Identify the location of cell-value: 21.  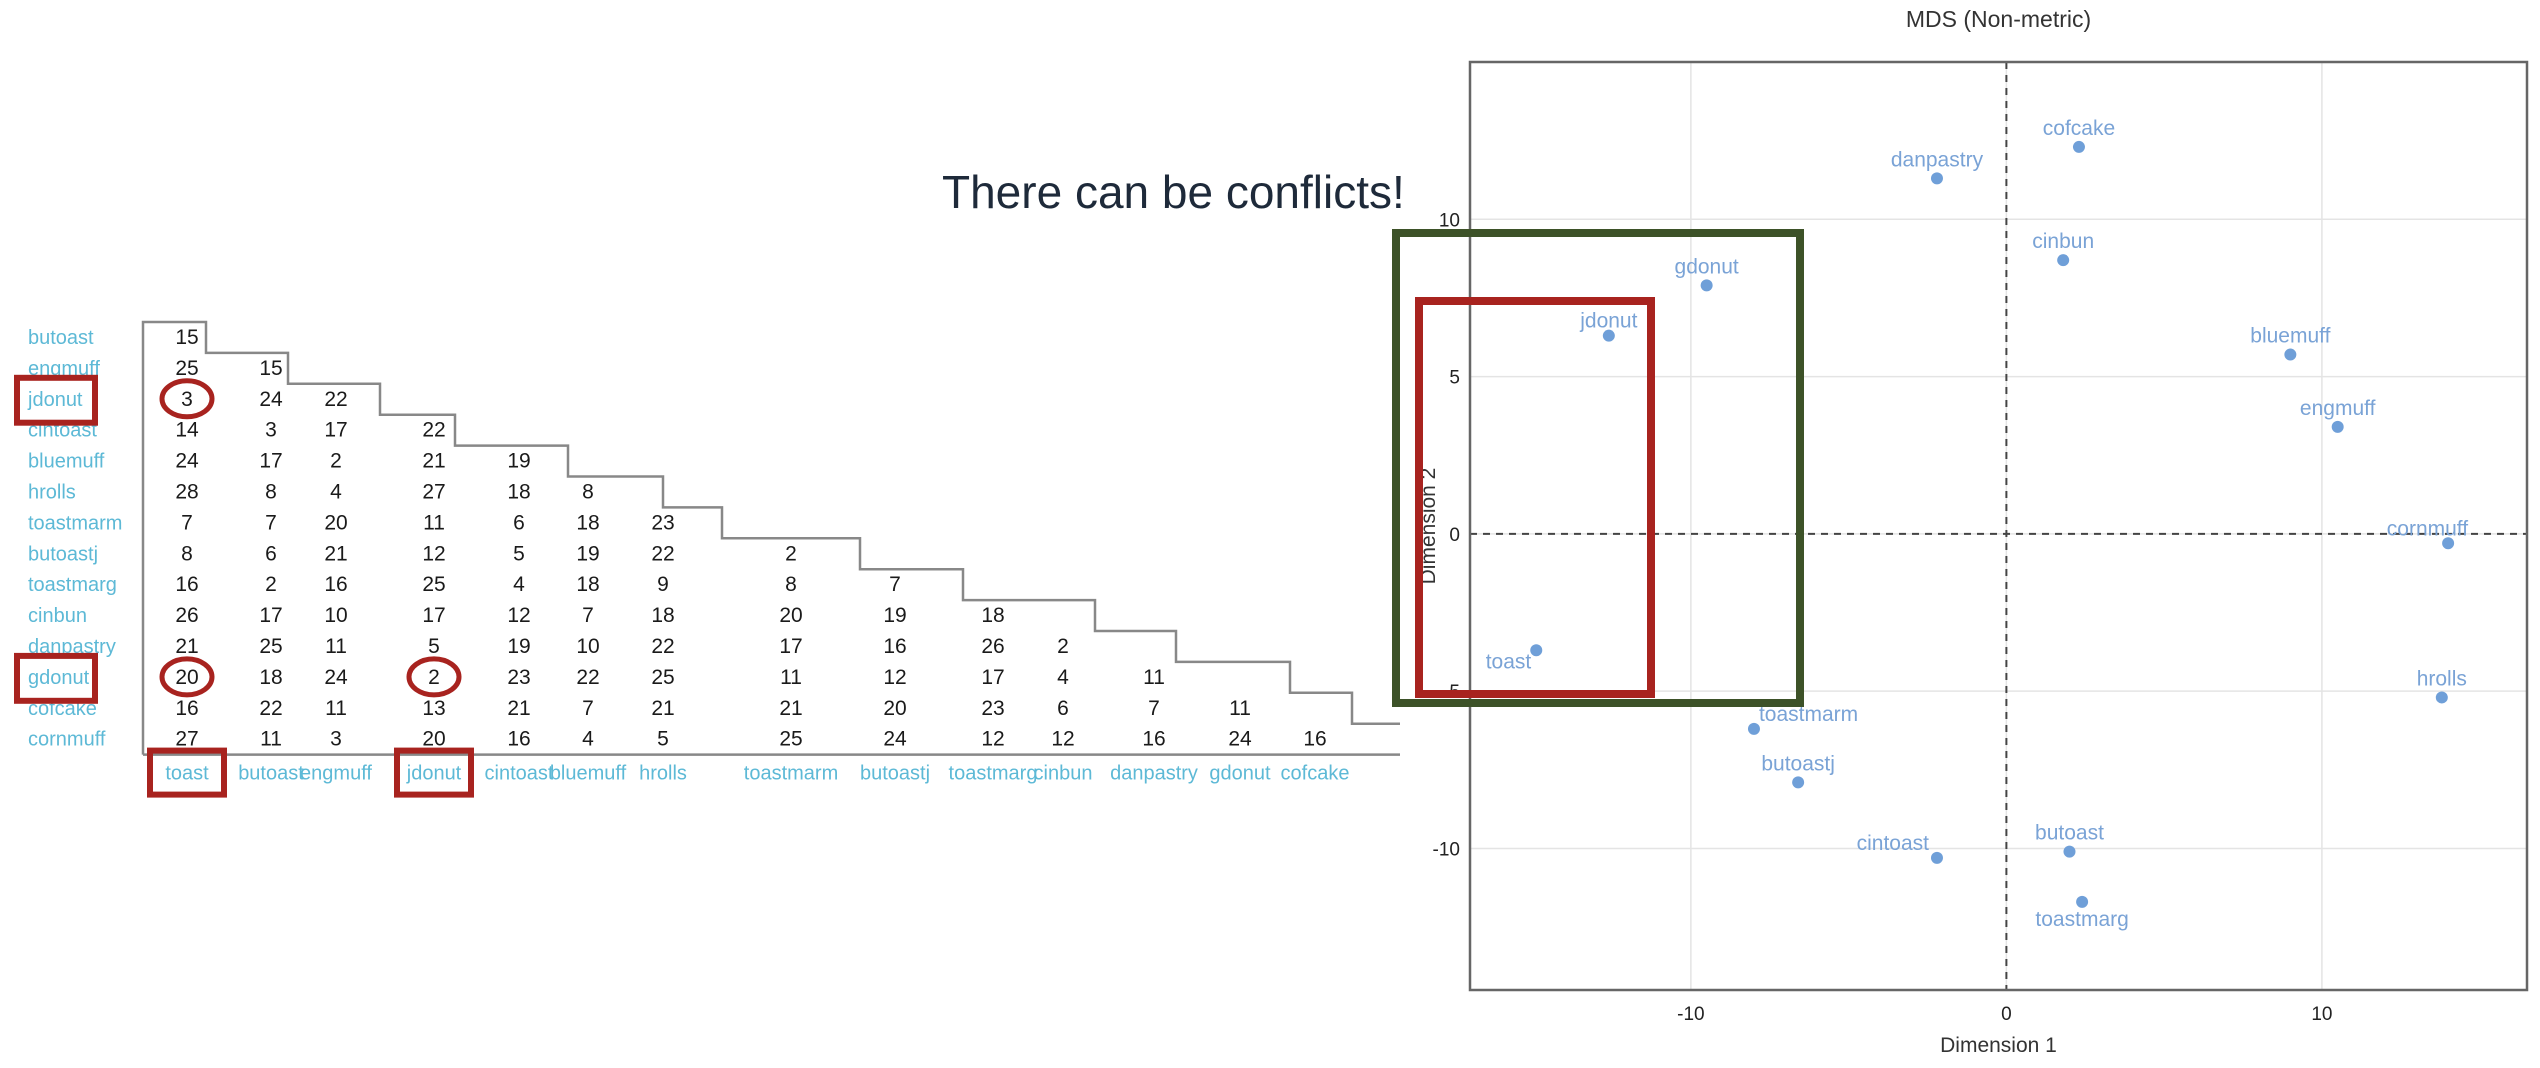
(433, 461).